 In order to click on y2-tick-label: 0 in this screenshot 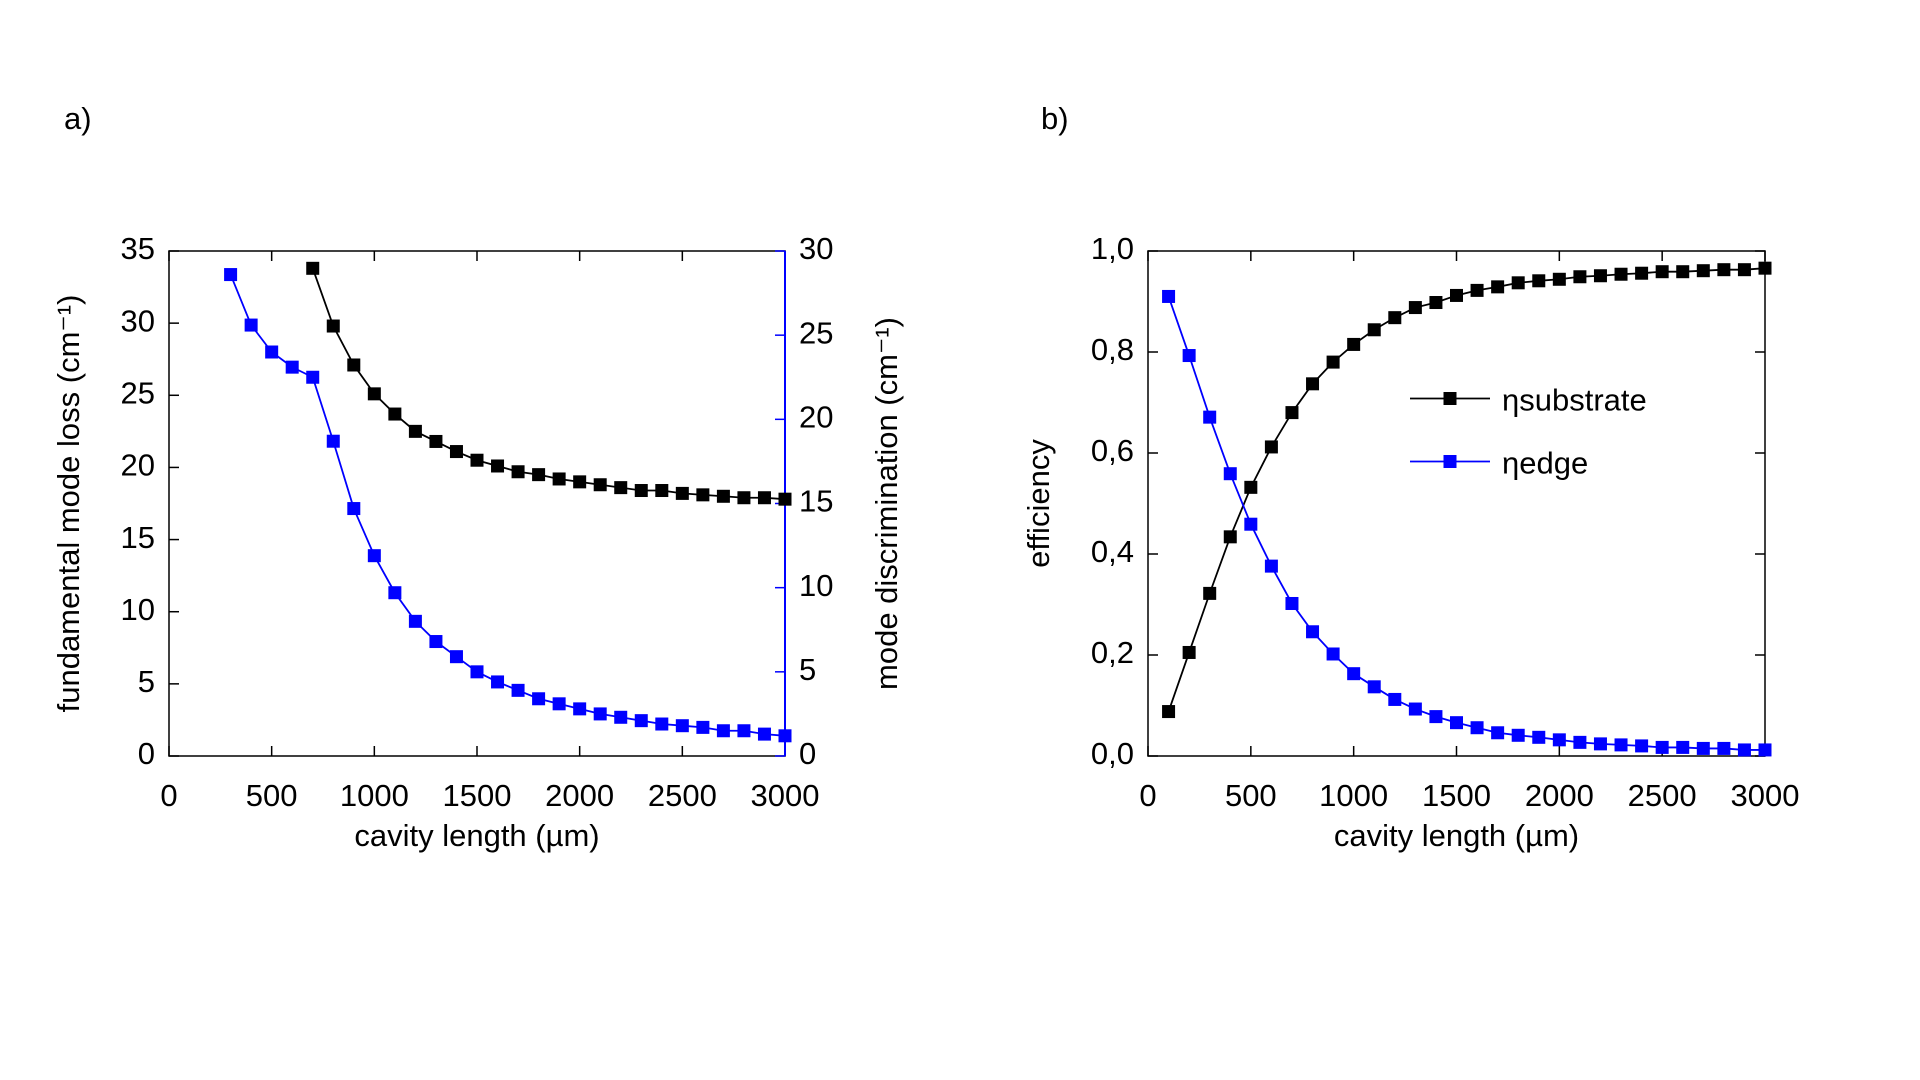, I will do `click(807, 753)`.